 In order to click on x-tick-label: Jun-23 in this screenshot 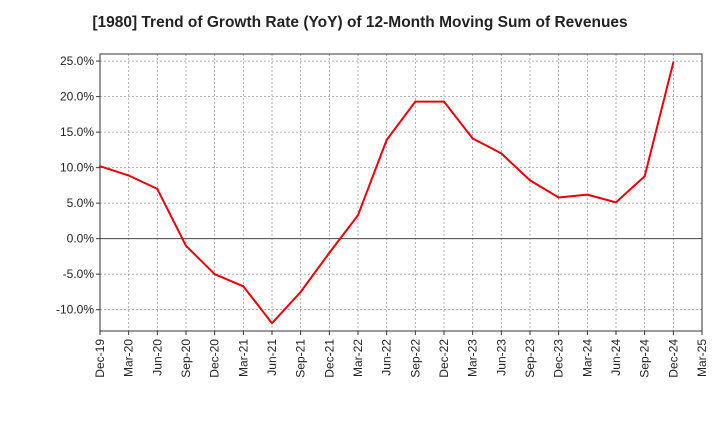, I will do `click(501, 357)`.